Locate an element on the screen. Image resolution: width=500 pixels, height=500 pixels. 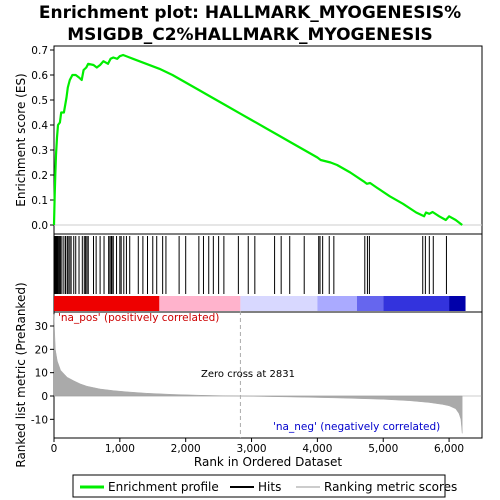
metric-axis-label: Ranked list metric (PreRanked) is located at coordinates (21, 374).